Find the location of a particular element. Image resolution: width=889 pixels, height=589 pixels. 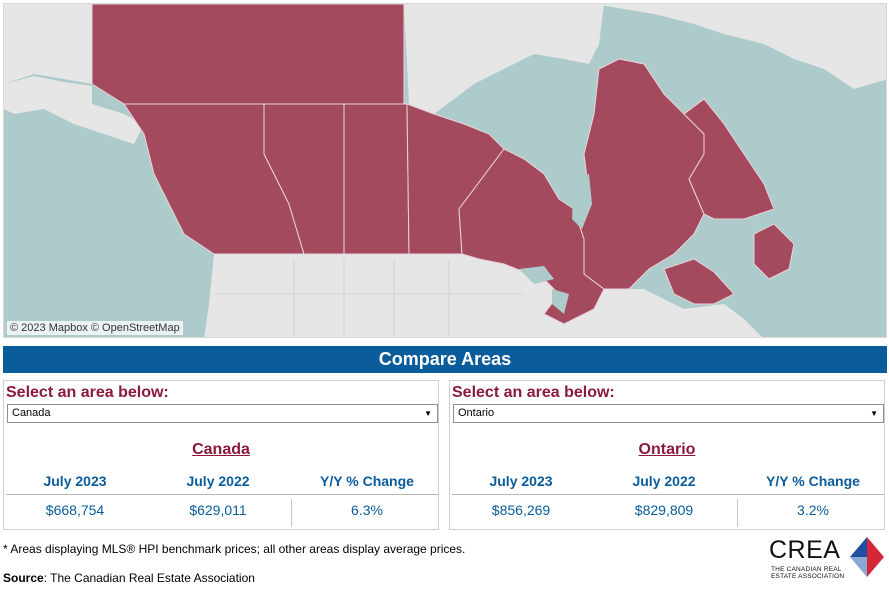

value-july-2023: $668,754 is located at coordinates (75, 510).